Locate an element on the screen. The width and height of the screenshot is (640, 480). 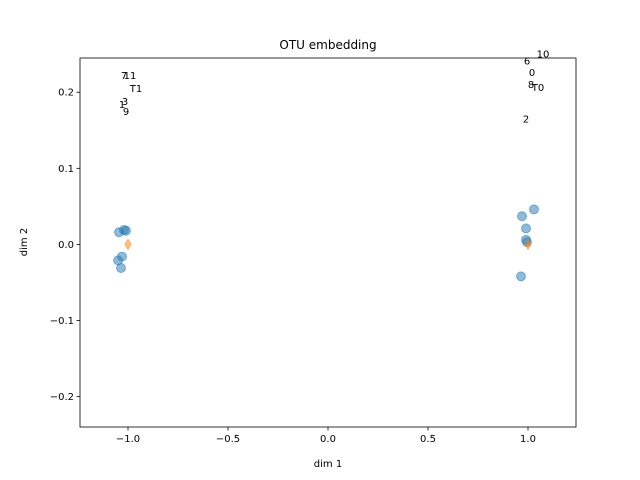
y-tick-label: 0.0 is located at coordinates (66, 245).